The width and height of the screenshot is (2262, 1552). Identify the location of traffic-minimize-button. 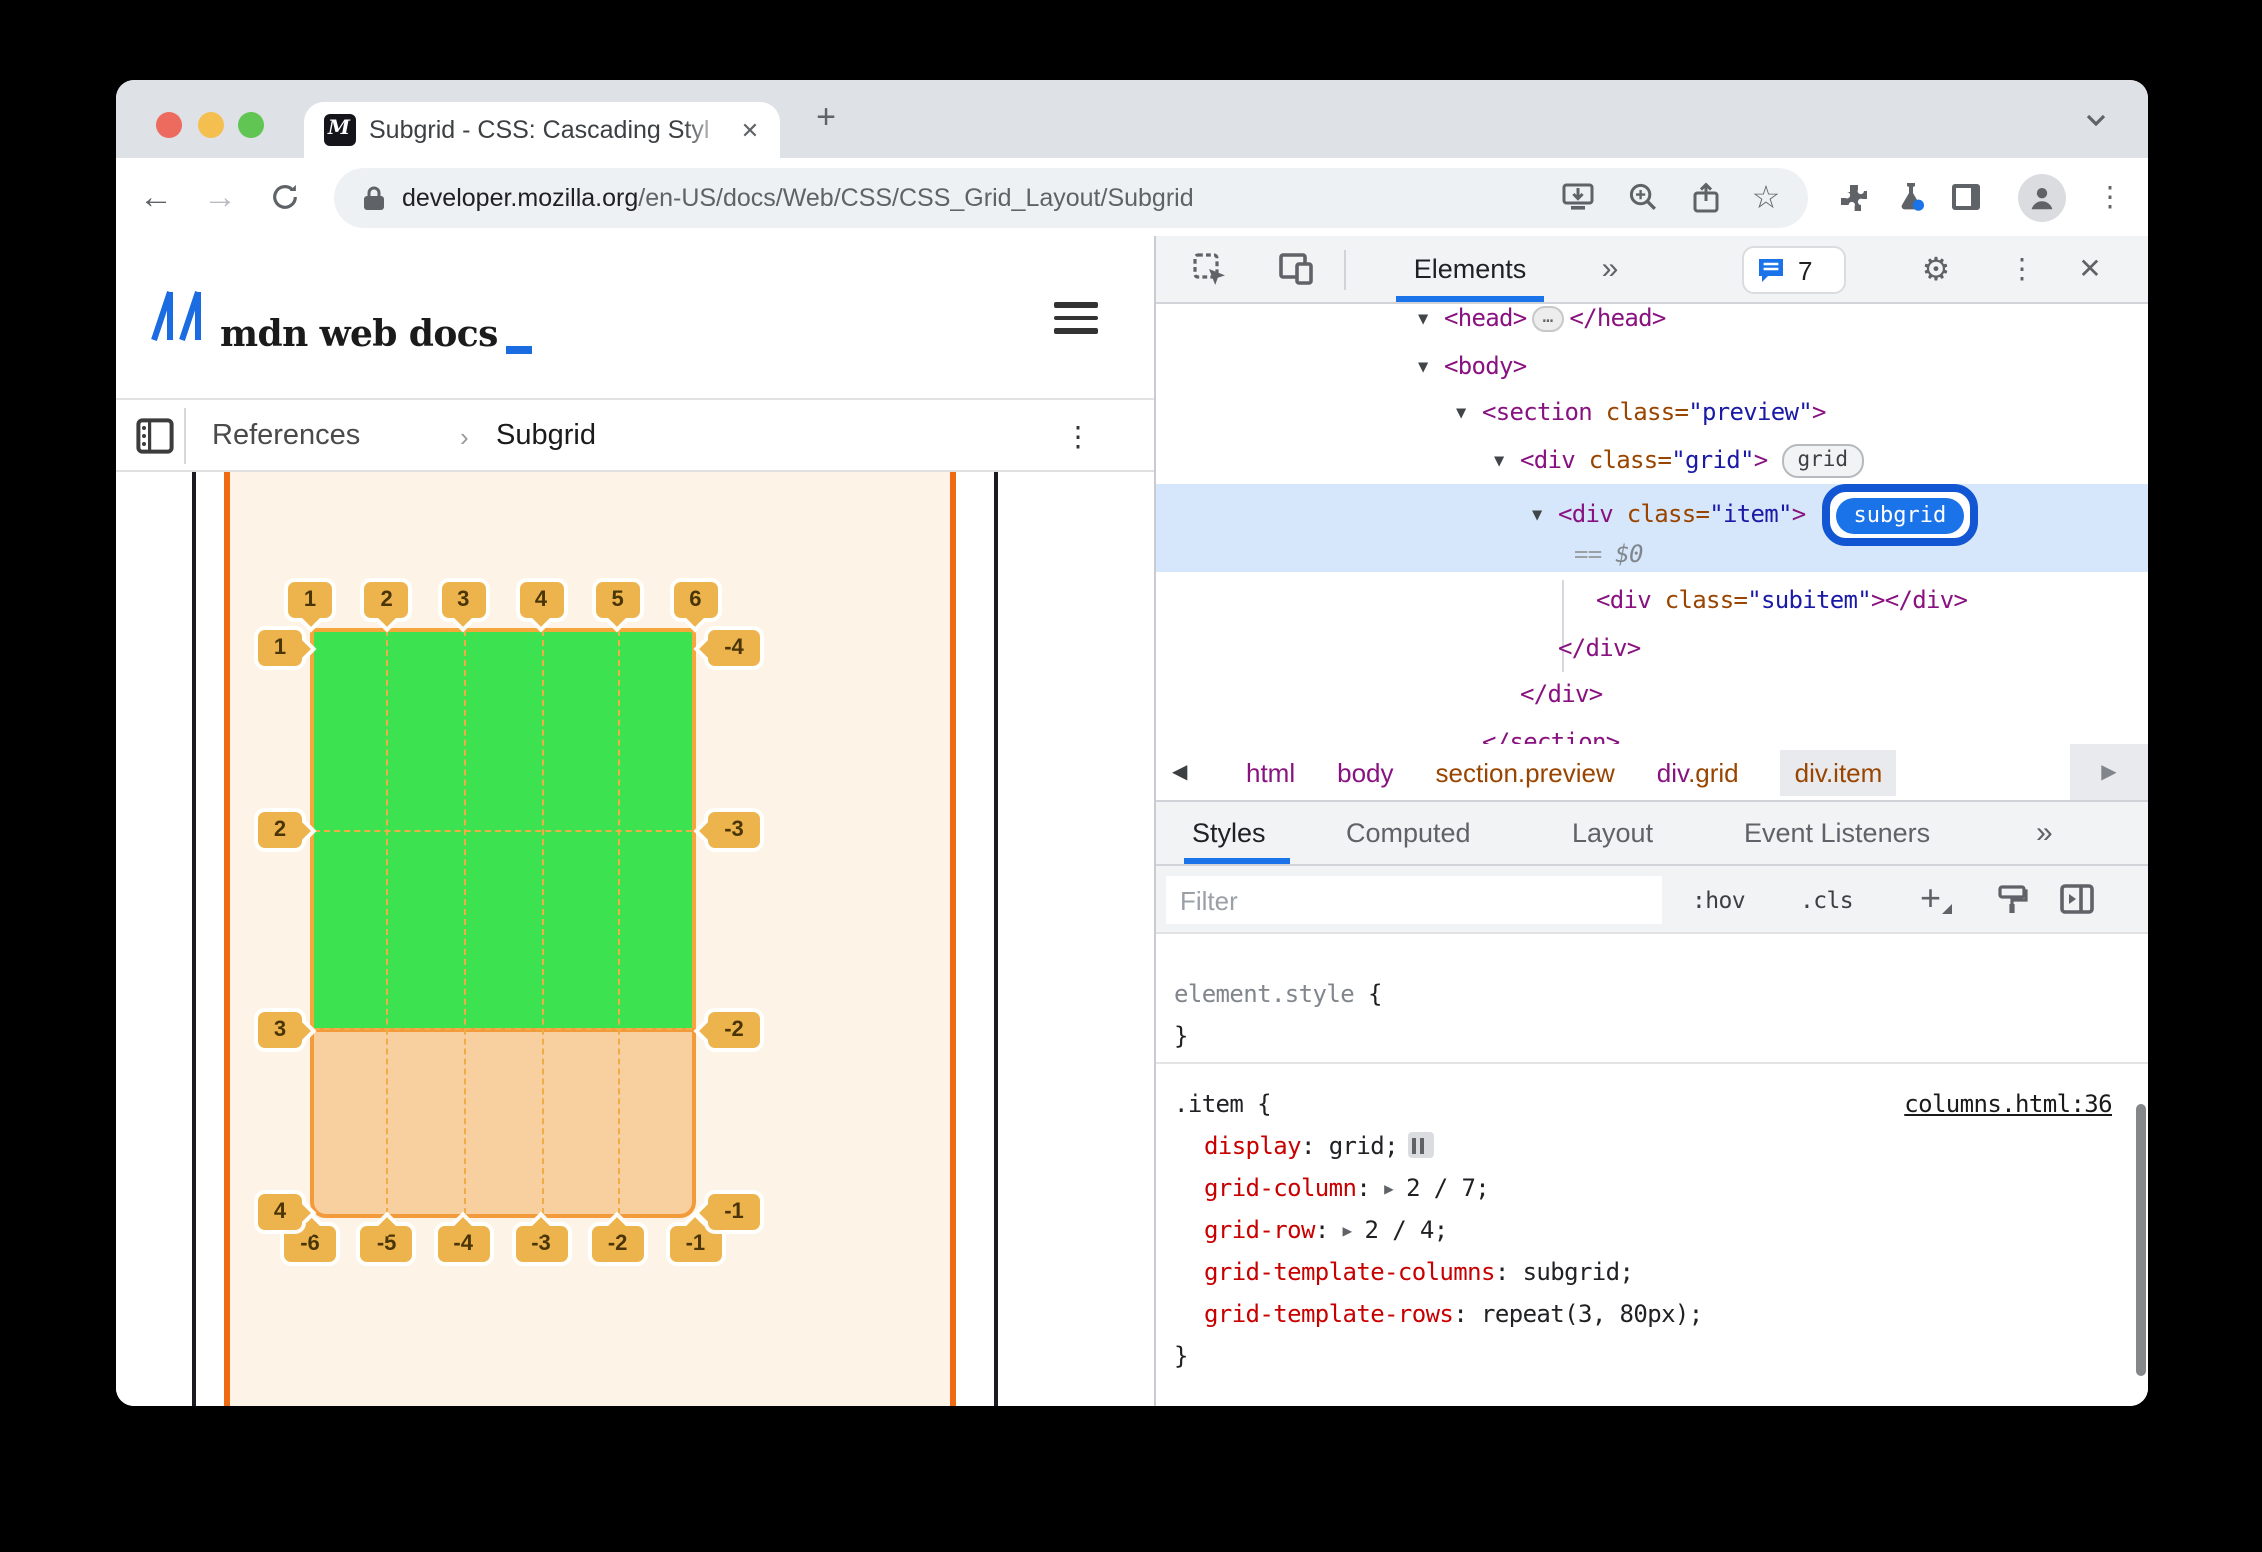
(210, 124).